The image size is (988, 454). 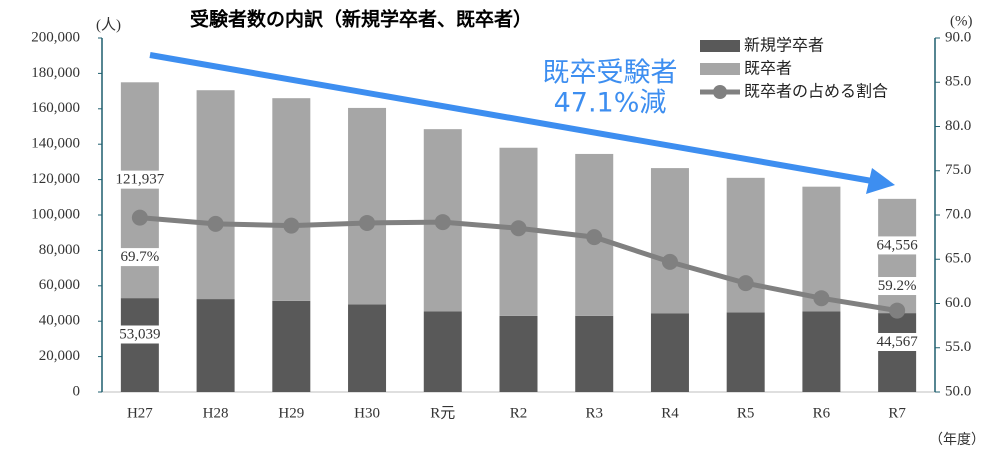 What do you see at coordinates (958, 170) in the screenshot?
I see `y2-tick-label: 75.0` at bounding box center [958, 170].